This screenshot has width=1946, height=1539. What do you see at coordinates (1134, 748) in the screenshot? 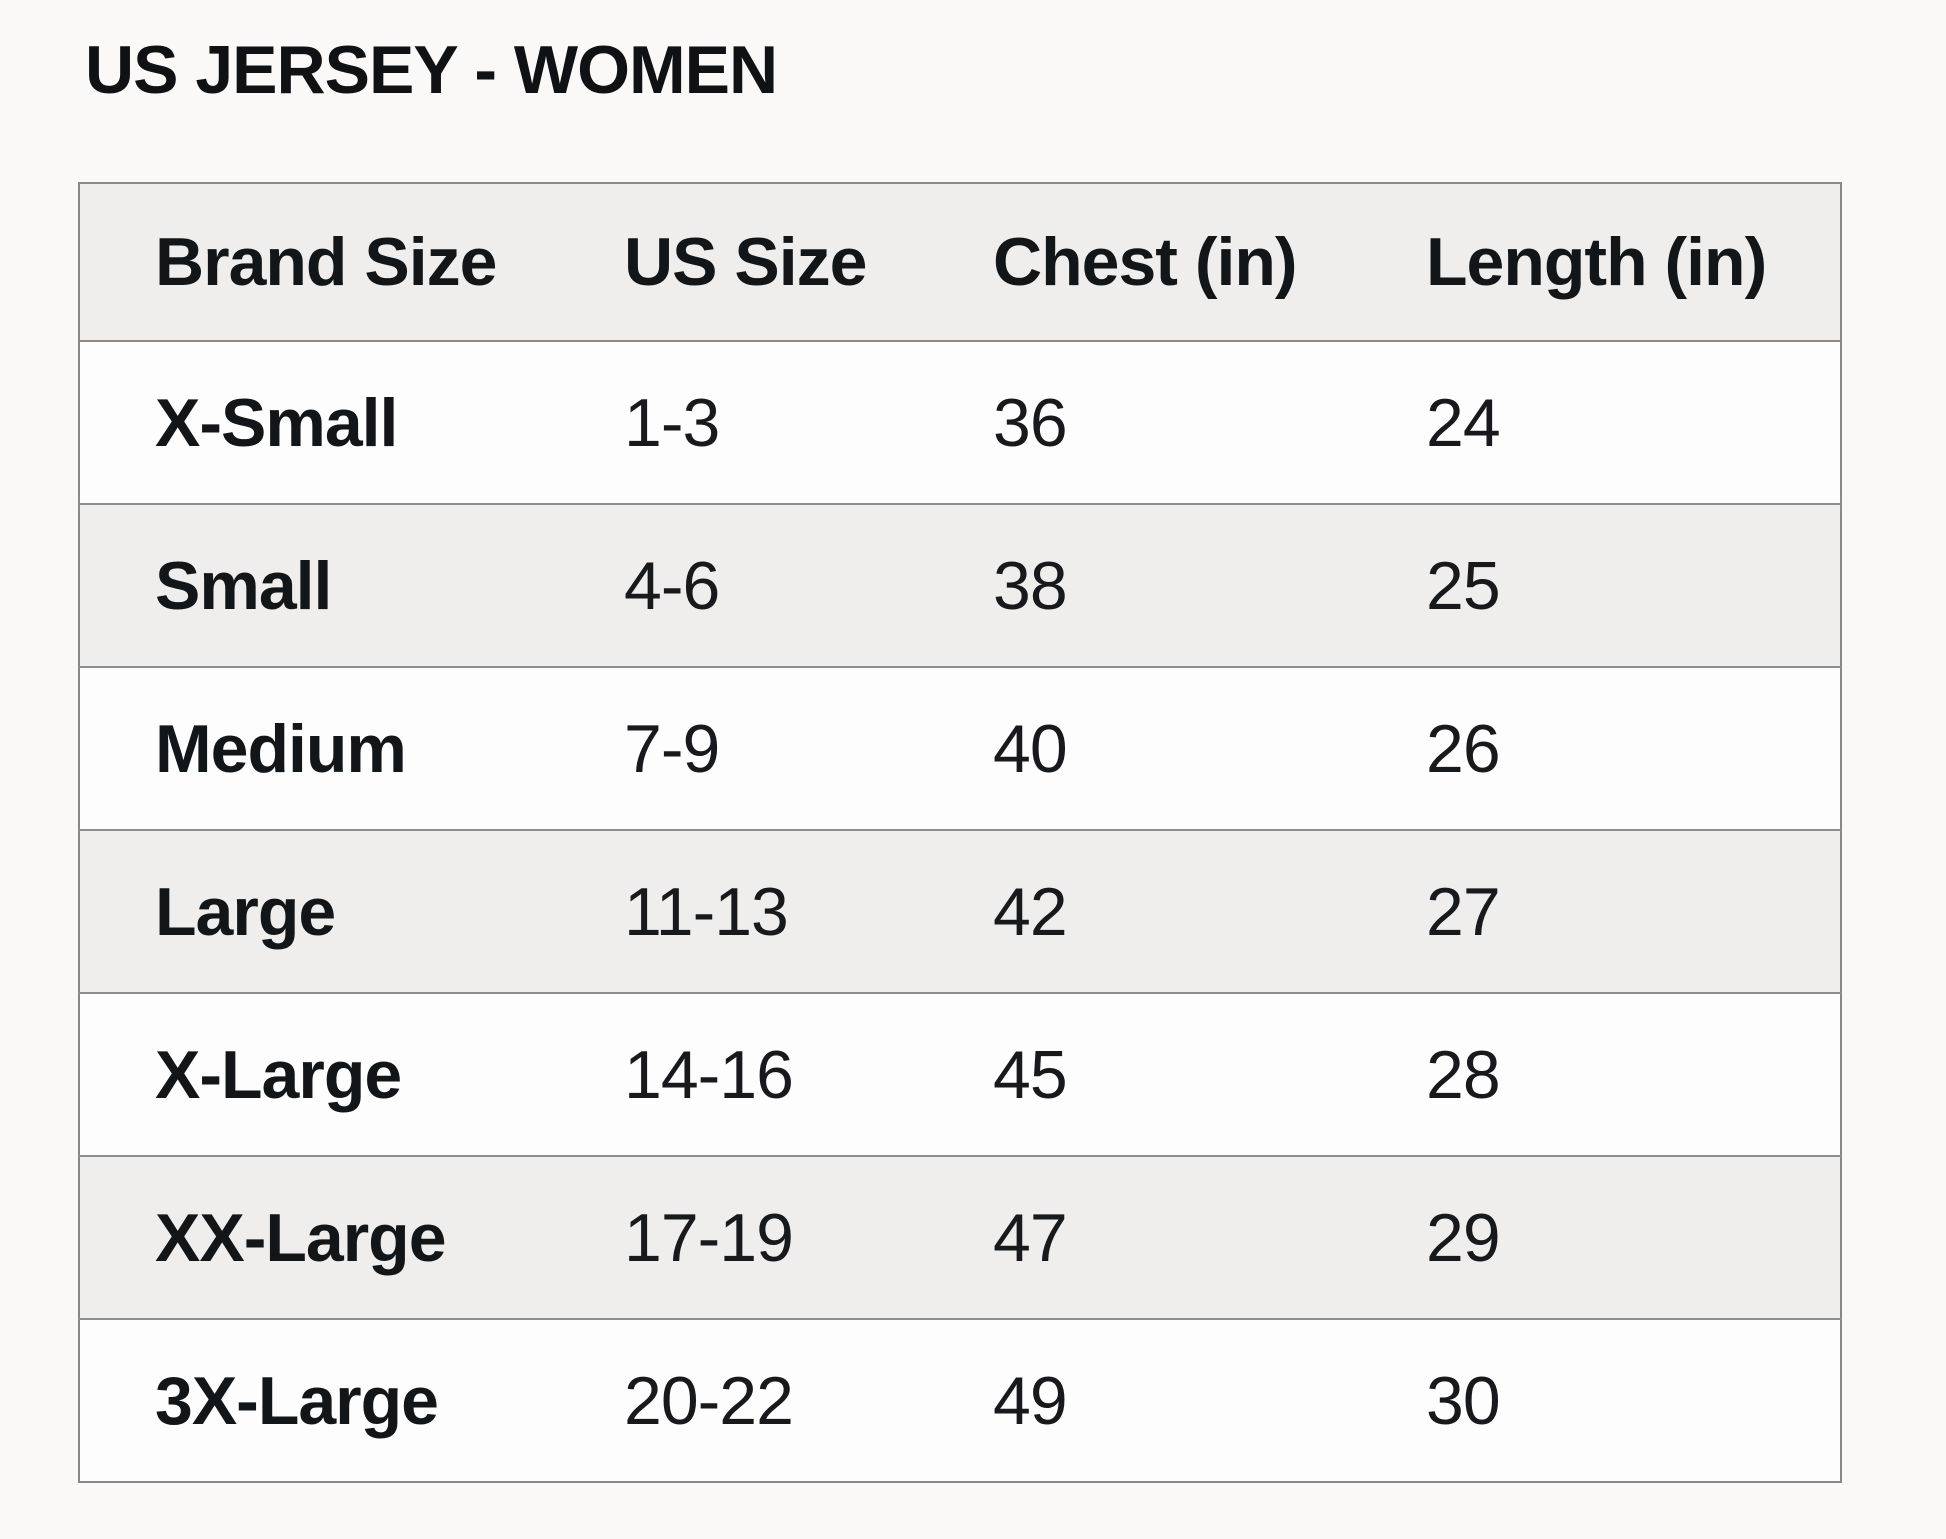
I see `chest-cell: 40` at bounding box center [1134, 748].